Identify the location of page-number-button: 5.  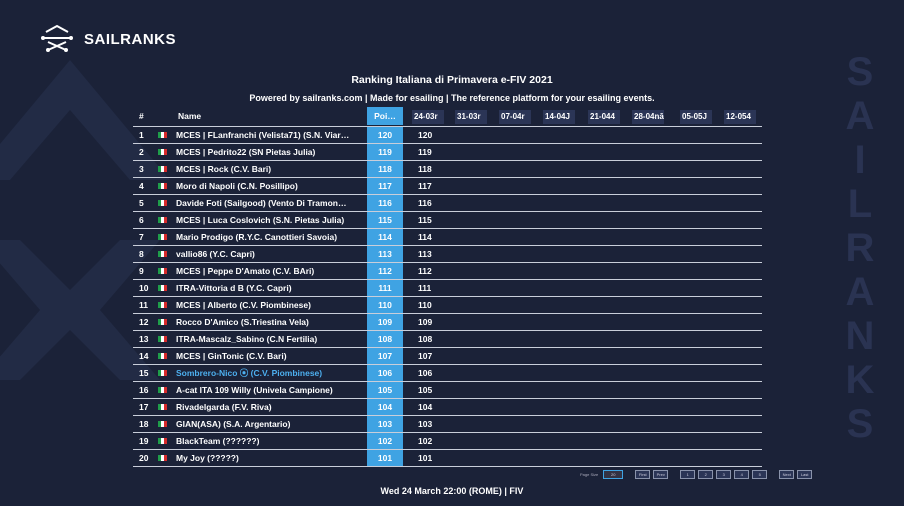
(760, 474).